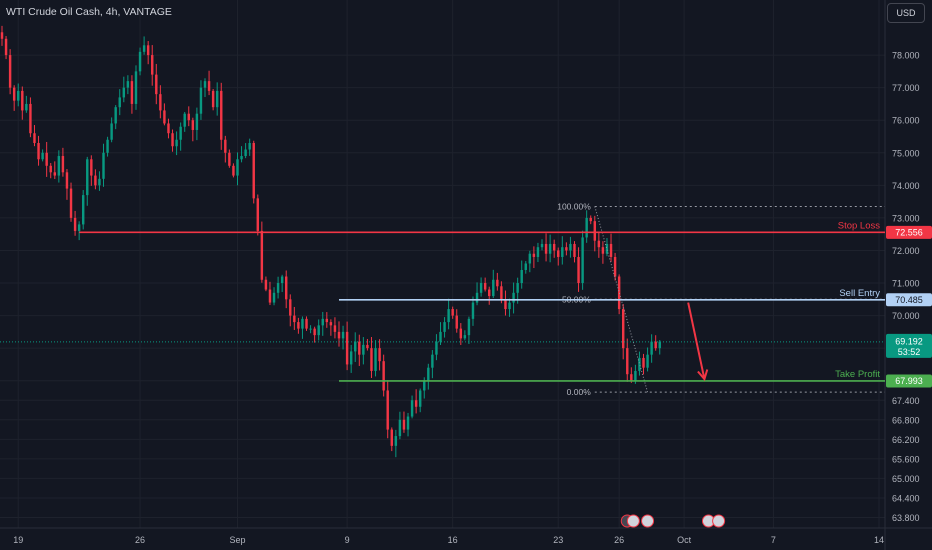 The height and width of the screenshot is (550, 932). What do you see at coordinates (906, 186) in the screenshot?
I see `y-tick-label: 74.000` at bounding box center [906, 186].